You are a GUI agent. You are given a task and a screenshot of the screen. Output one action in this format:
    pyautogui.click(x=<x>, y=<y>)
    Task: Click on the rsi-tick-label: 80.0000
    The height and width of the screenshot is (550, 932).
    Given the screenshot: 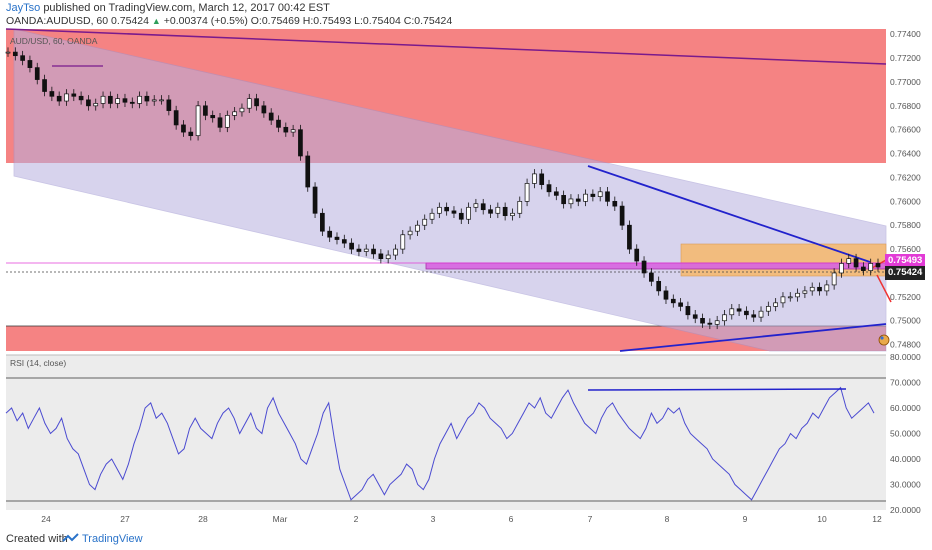 What is the action you would take?
    pyautogui.click(x=905, y=357)
    